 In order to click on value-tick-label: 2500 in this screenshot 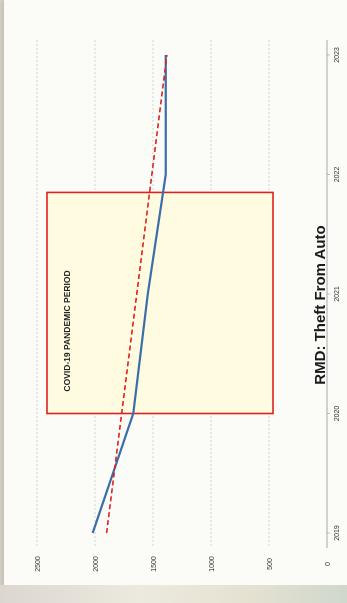, I will do `click(38, 564)`.